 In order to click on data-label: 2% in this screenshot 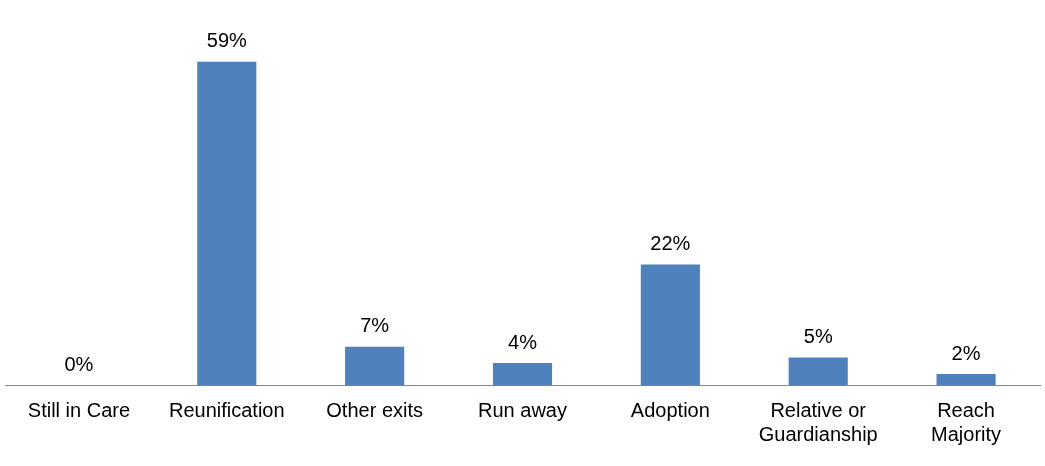, I will do `click(966, 352)`.